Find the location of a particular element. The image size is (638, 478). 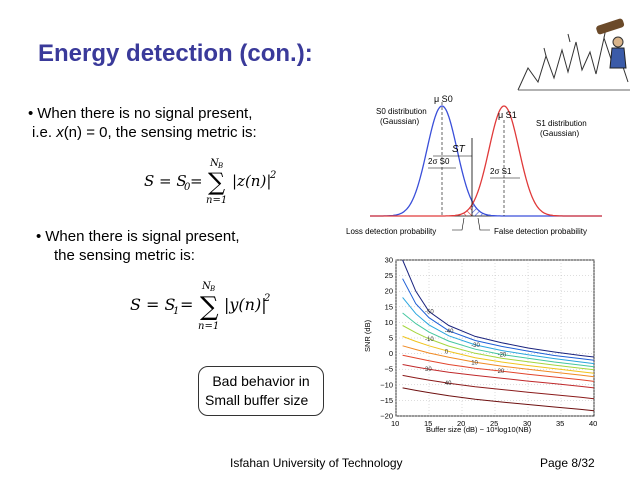

y-tick-label: 5 is located at coordinates (391, 338).